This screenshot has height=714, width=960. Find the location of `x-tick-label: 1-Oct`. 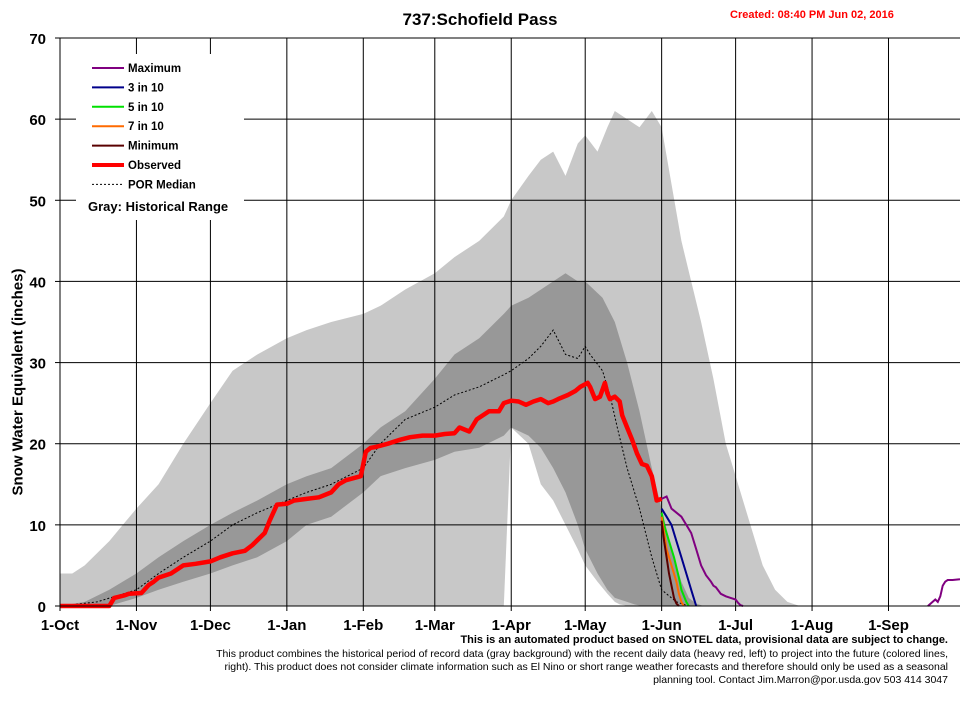

x-tick-label: 1-Oct is located at coordinates (60, 625).